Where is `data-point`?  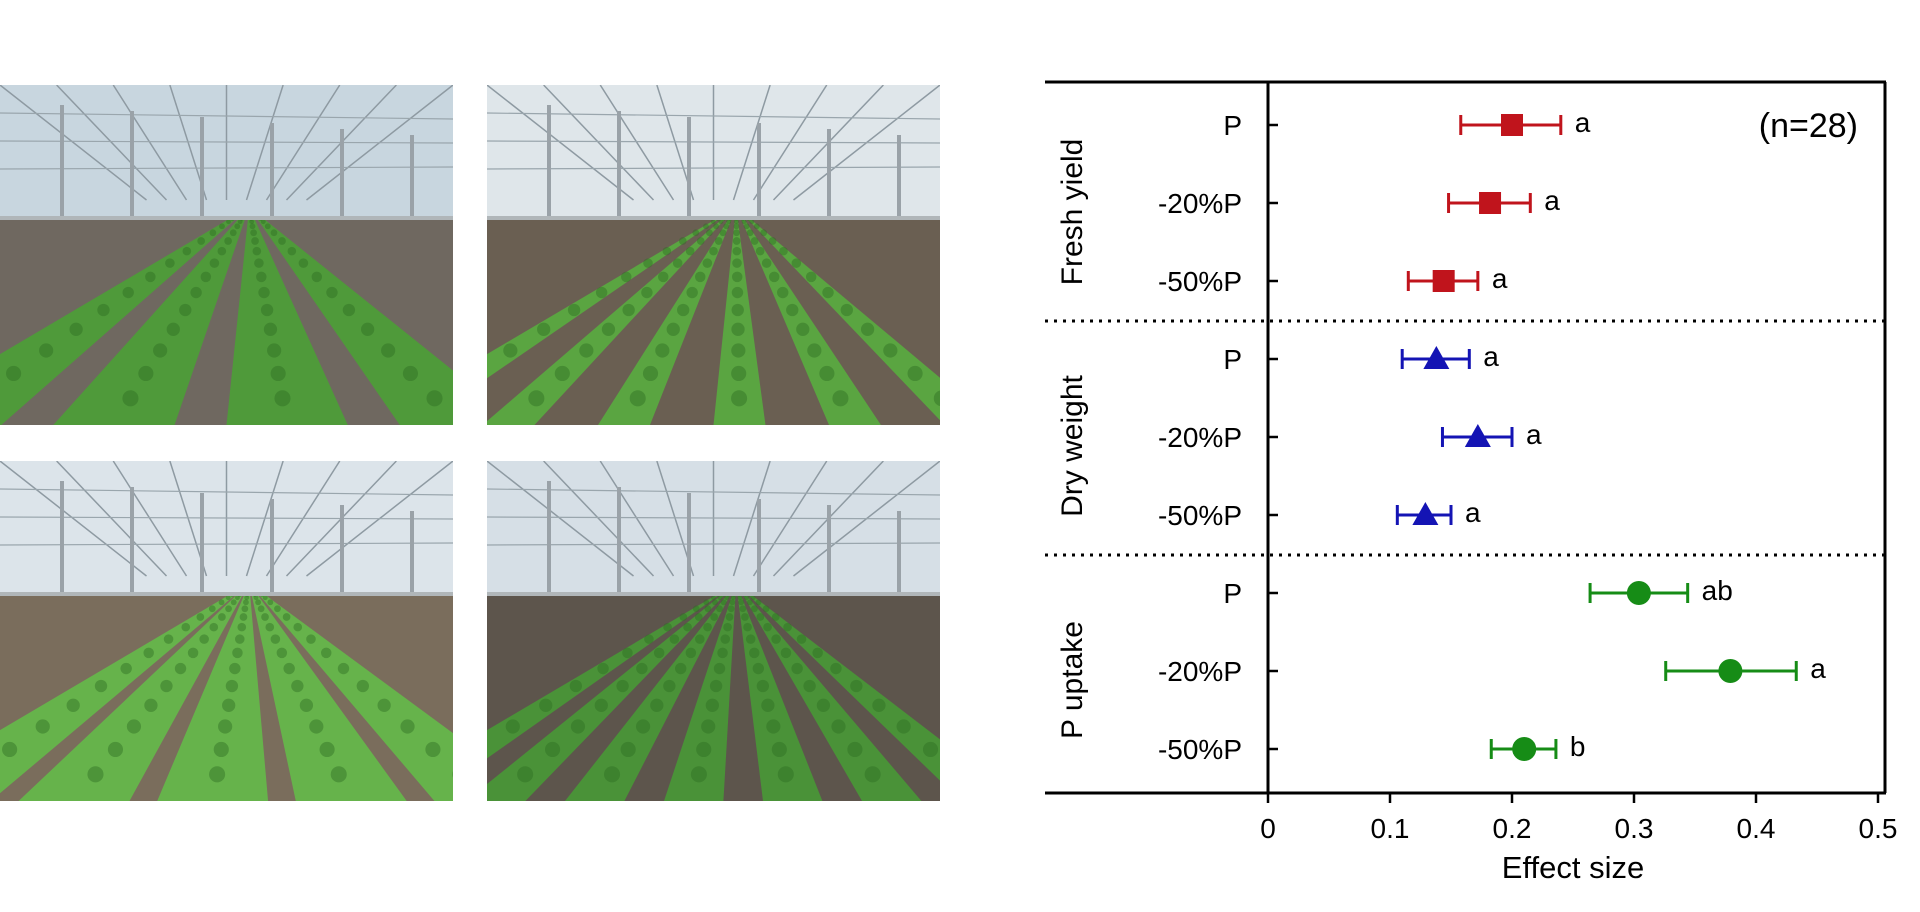 data-point is located at coordinates (1490, 203).